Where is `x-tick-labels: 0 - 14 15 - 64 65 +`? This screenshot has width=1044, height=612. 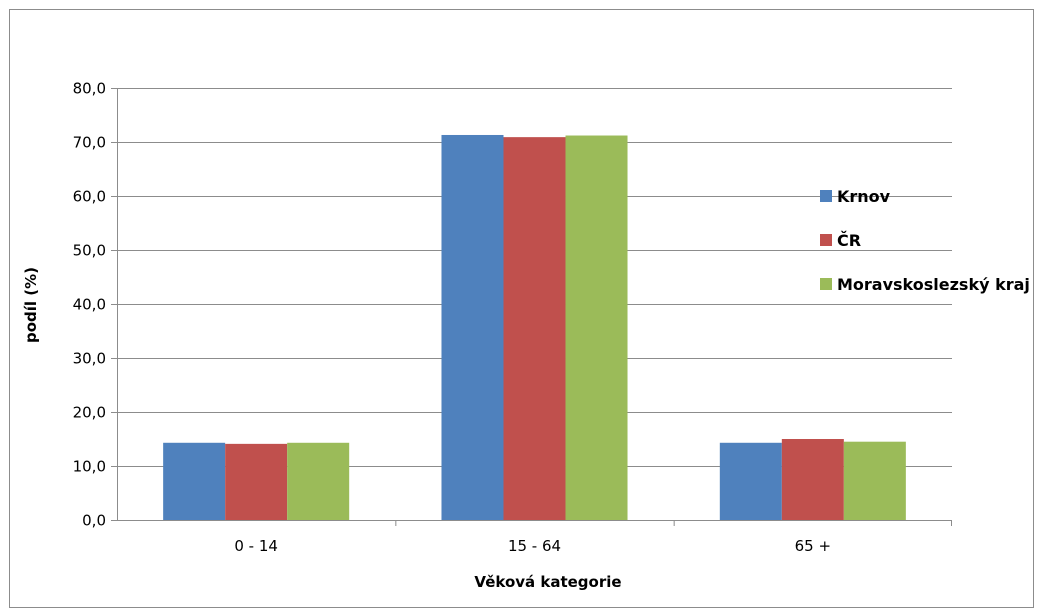 x-tick-labels: 0 - 14 15 - 64 65 + is located at coordinates (532, 546).